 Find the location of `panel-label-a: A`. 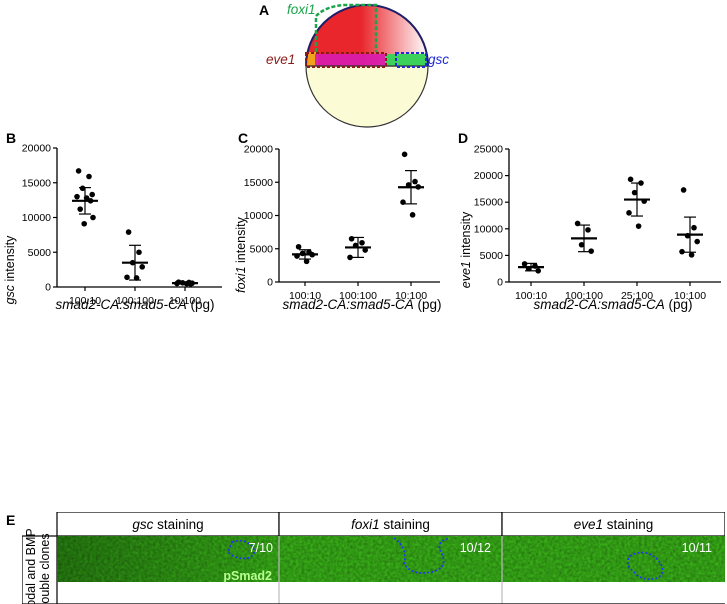

panel-label-a: A is located at coordinates (264, 10).